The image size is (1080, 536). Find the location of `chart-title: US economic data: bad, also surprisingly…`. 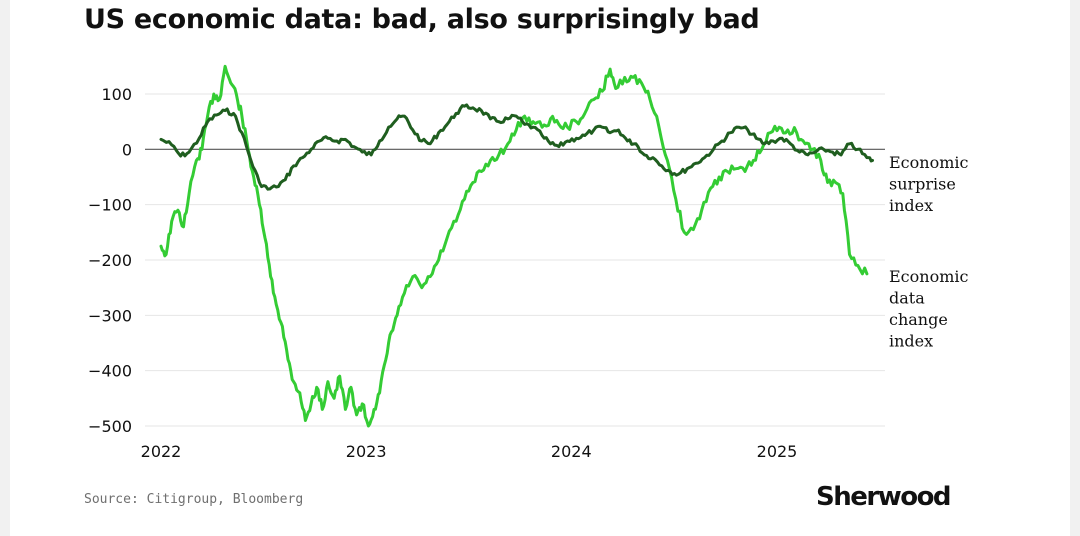

chart-title: US economic data: bad, also surprisingly… is located at coordinates (422, 19).